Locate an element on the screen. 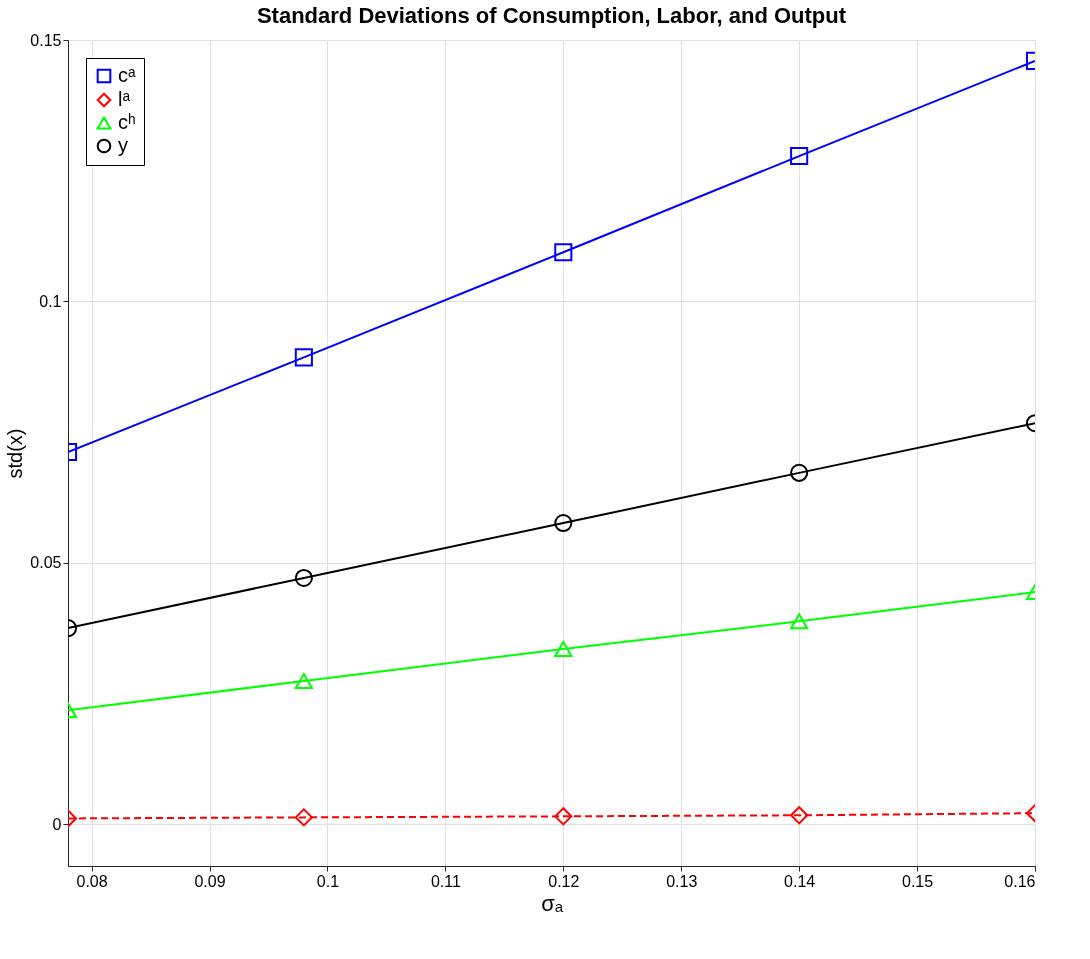  x-tick-label: 0.16 is located at coordinates (1020, 881).